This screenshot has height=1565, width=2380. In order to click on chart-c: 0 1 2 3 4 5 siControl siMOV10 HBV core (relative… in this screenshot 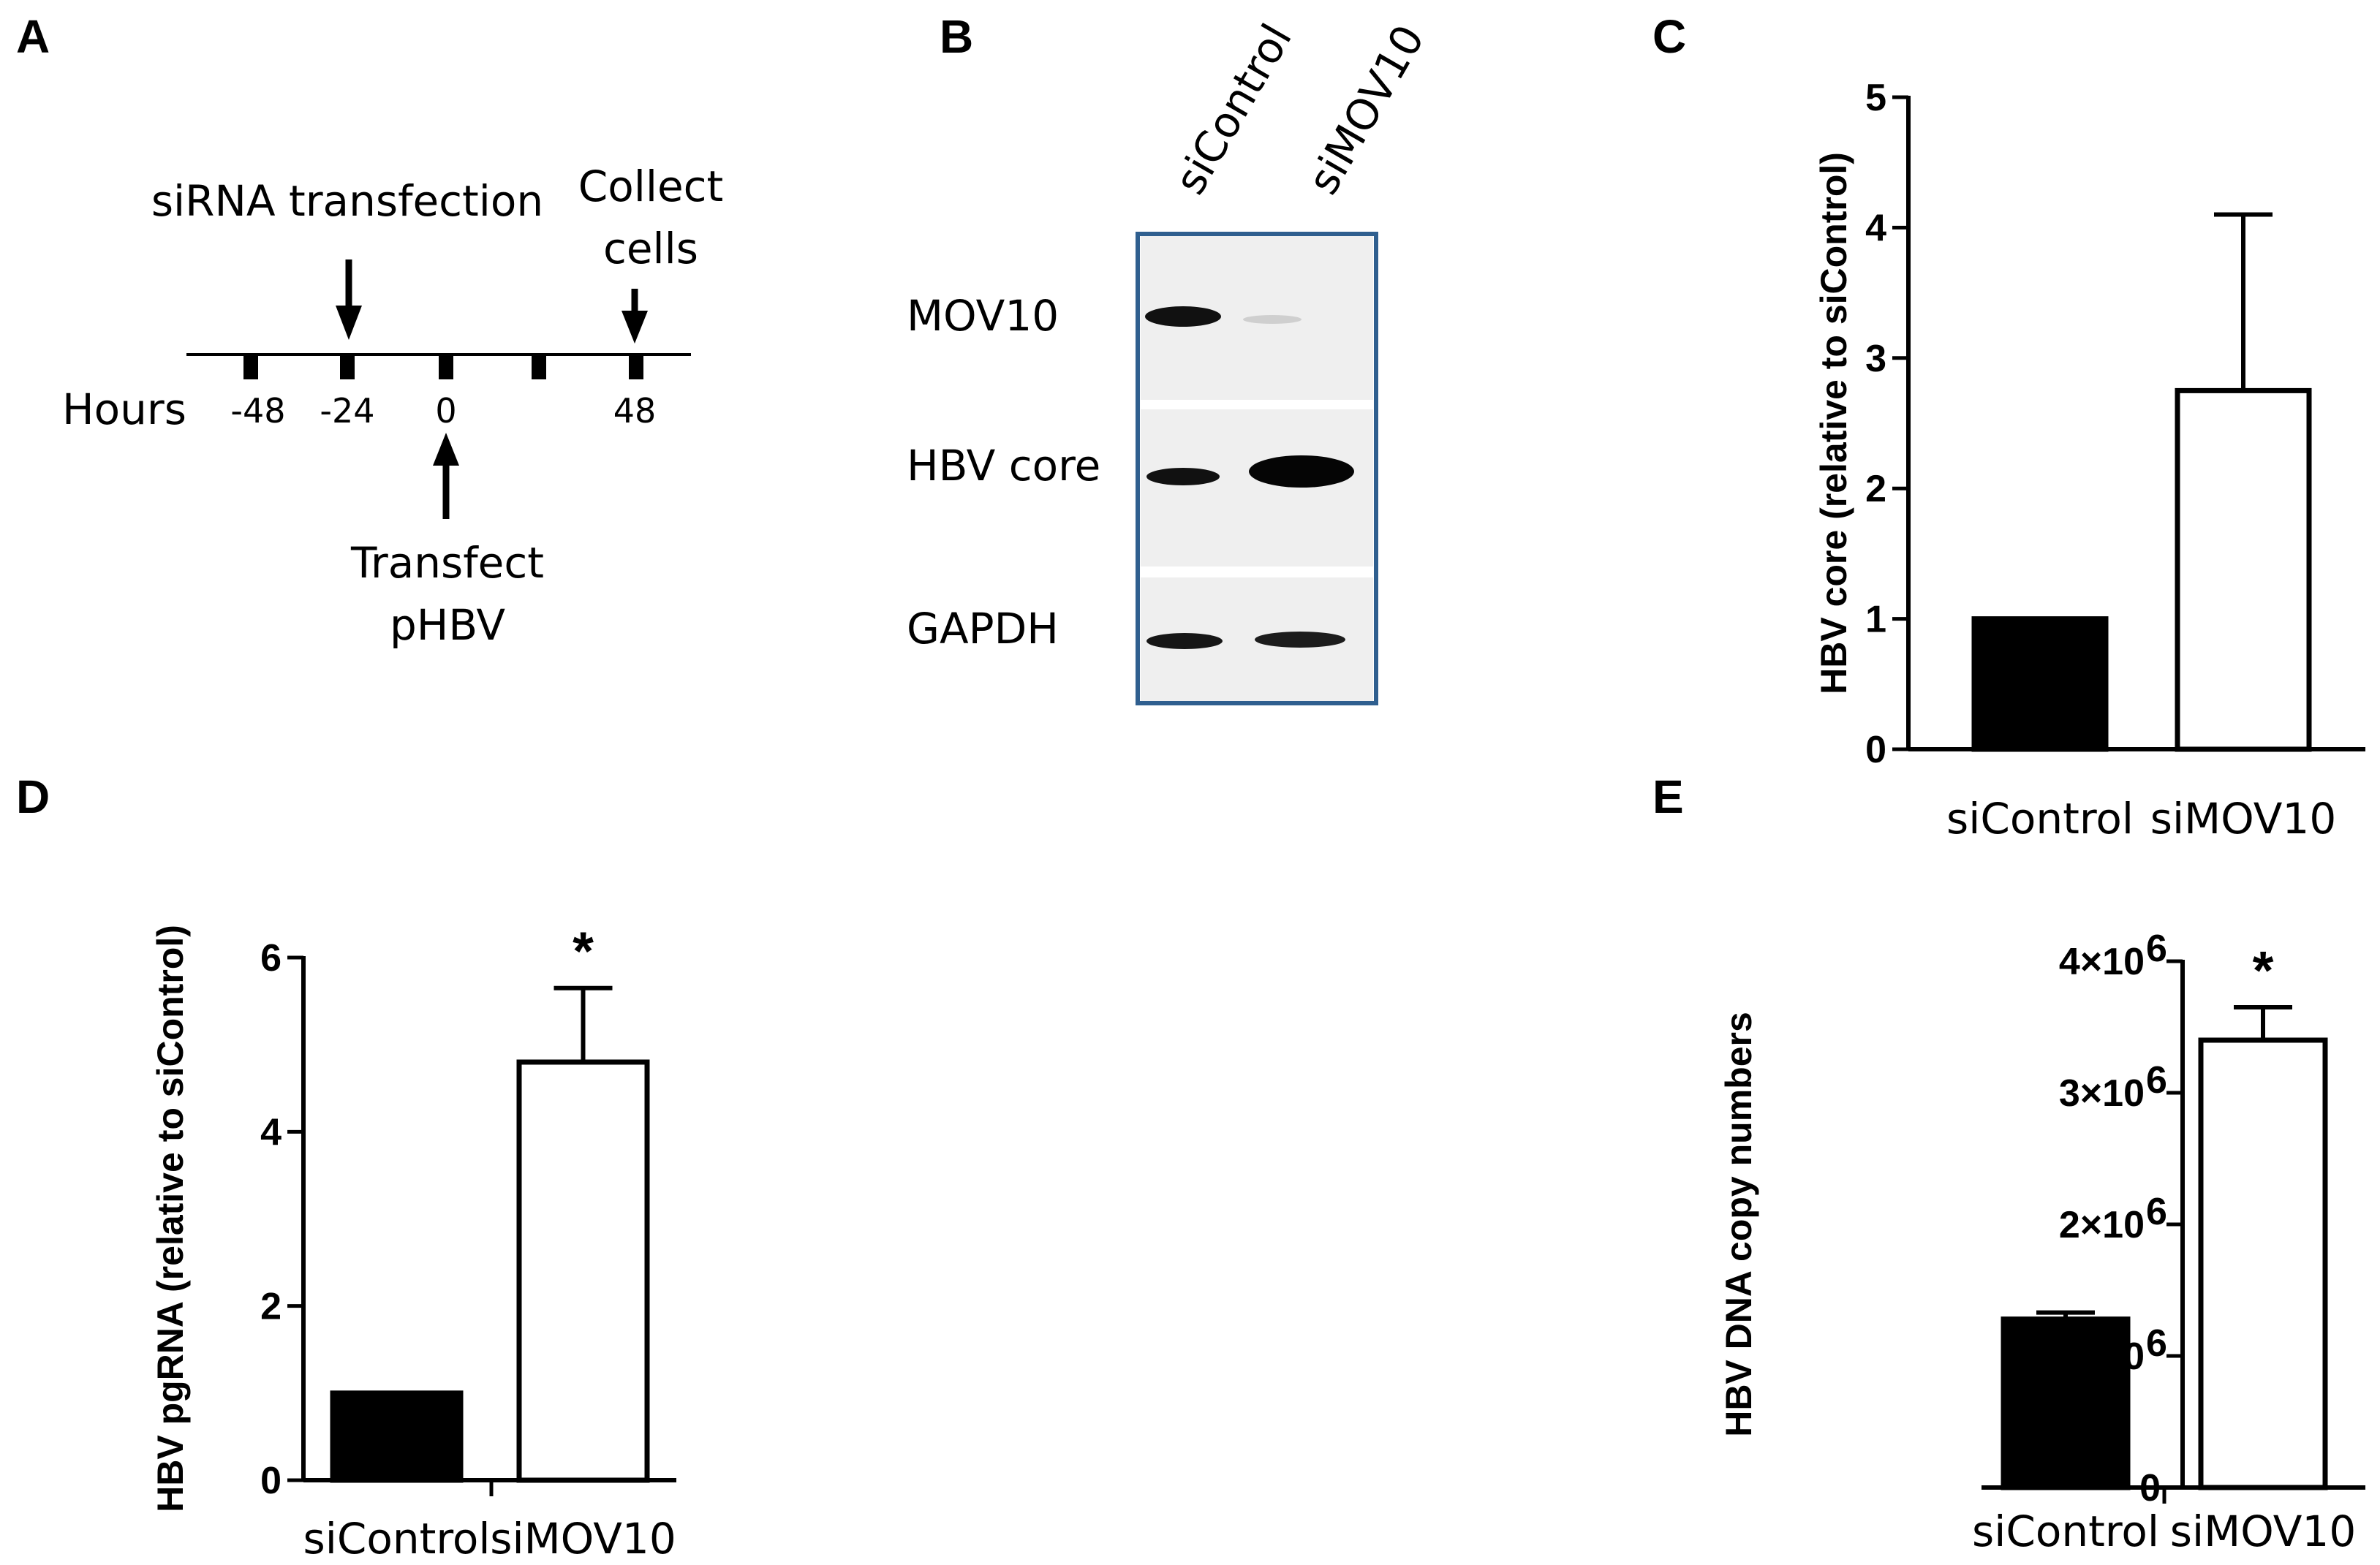, I will do `click(2089, 460)`.